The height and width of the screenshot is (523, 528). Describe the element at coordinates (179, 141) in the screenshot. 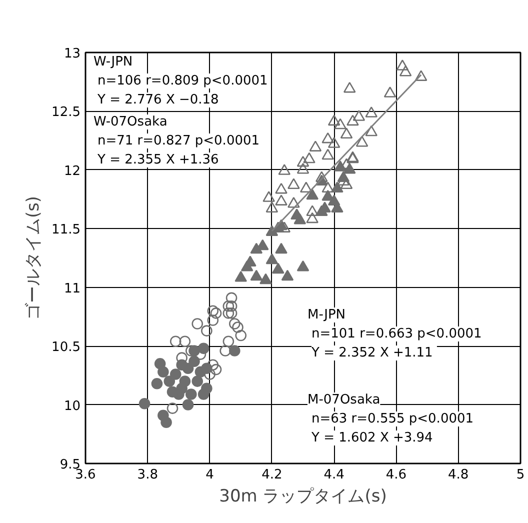

I see `annotation: n=71 r=0.827 p<0.0001` at that location.